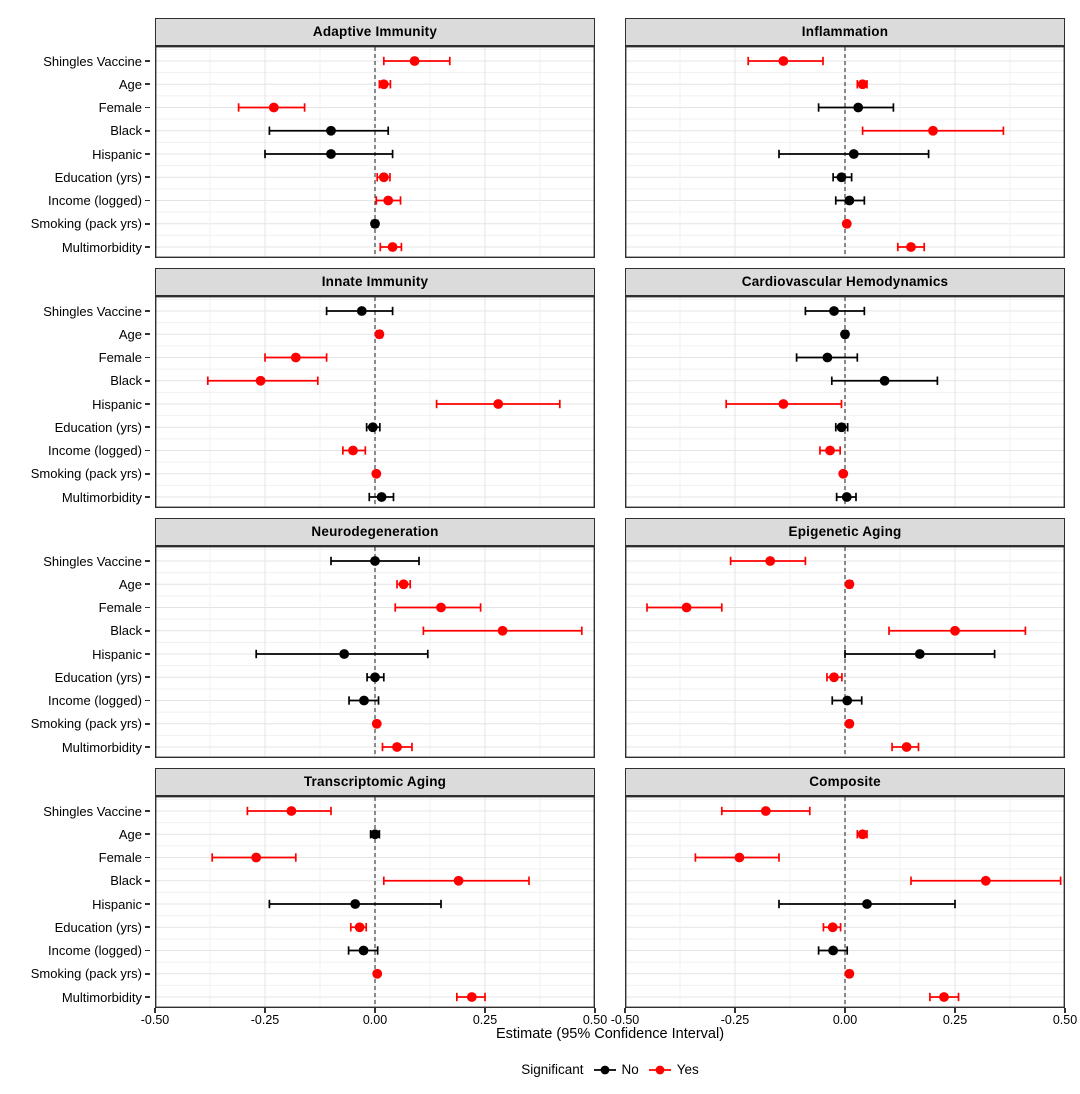 This screenshot has width=1080, height=1094. I want to click on pointrange-hispanic, so click(329, 154).